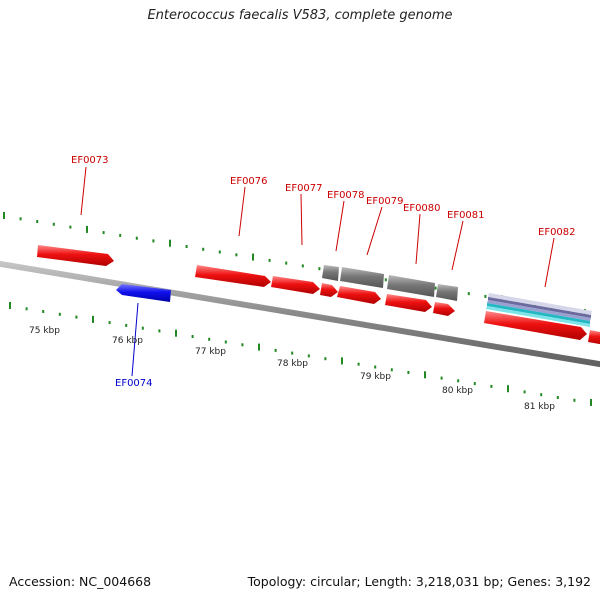  What do you see at coordinates (422, 208) in the screenshot?
I see `gene-label-ef0080: EF0080` at bounding box center [422, 208].